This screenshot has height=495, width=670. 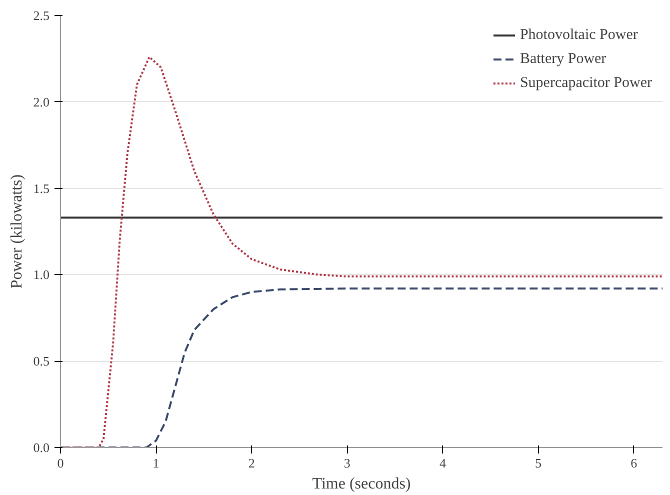 What do you see at coordinates (41, 15) in the screenshot?
I see `y-tick-label: 2.5` at bounding box center [41, 15].